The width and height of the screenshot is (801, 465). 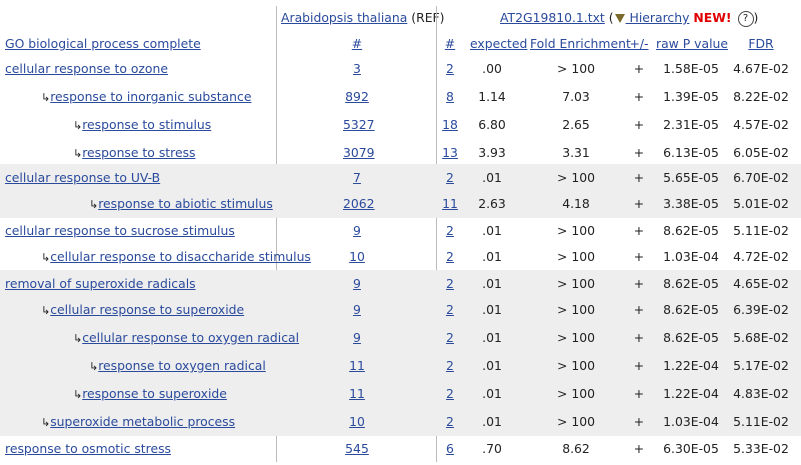 What do you see at coordinates (357, 448) in the screenshot?
I see `ref-count-link: 545` at bounding box center [357, 448].